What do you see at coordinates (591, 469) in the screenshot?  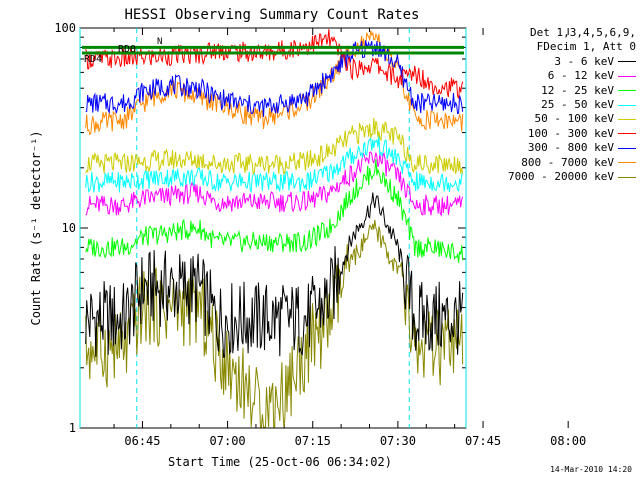 I see `timestamp: 14-Mar-2010 14:20` at bounding box center [591, 469].